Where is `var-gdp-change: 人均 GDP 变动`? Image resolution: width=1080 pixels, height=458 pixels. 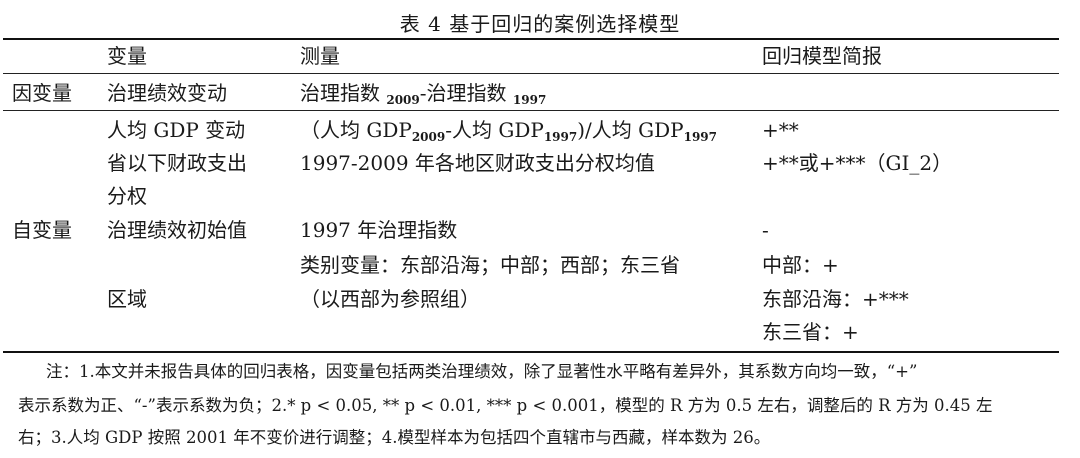
var-gdp-change: 人均 GDP 变动 is located at coordinates (176, 130).